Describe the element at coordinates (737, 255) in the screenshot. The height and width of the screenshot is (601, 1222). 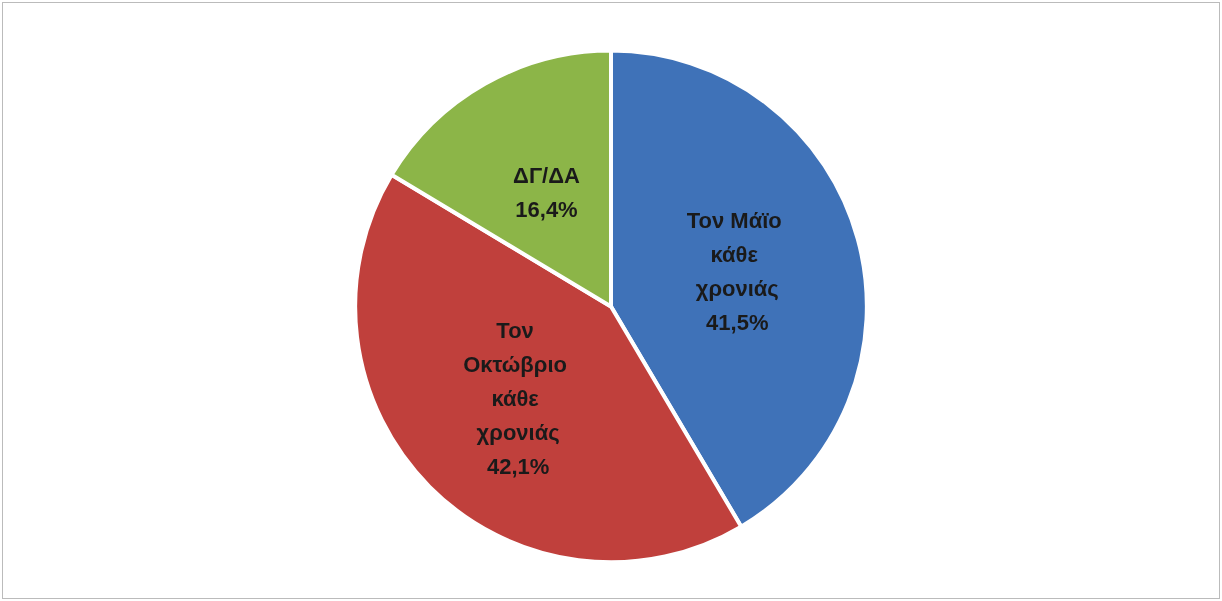
I see `slice-label: Τον Μάϊο κάθε χρονιάς` at that location.